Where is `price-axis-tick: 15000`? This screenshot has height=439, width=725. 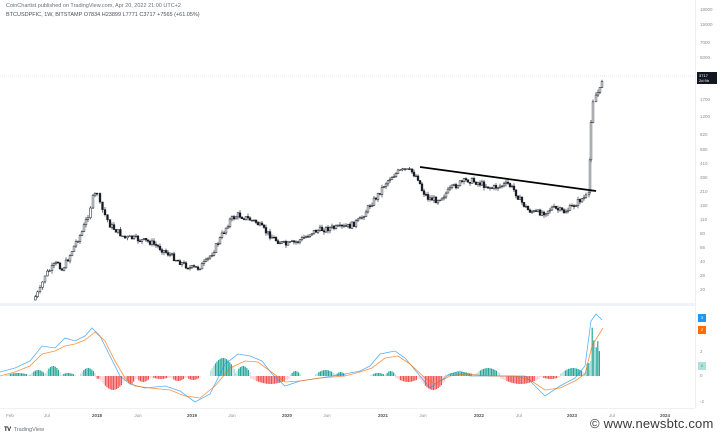
price-axis-tick: 15000 is located at coordinates (706, 24).